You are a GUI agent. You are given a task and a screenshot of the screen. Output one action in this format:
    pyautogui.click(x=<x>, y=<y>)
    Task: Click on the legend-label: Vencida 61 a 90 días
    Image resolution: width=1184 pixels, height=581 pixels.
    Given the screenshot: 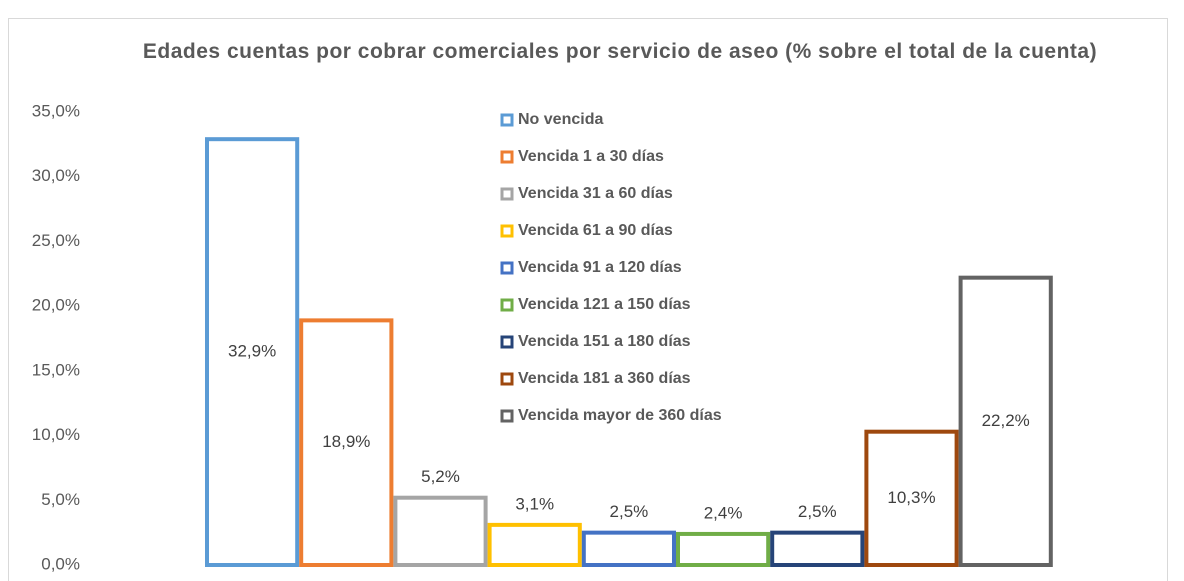 What is the action you would take?
    pyautogui.click(x=595, y=230)
    